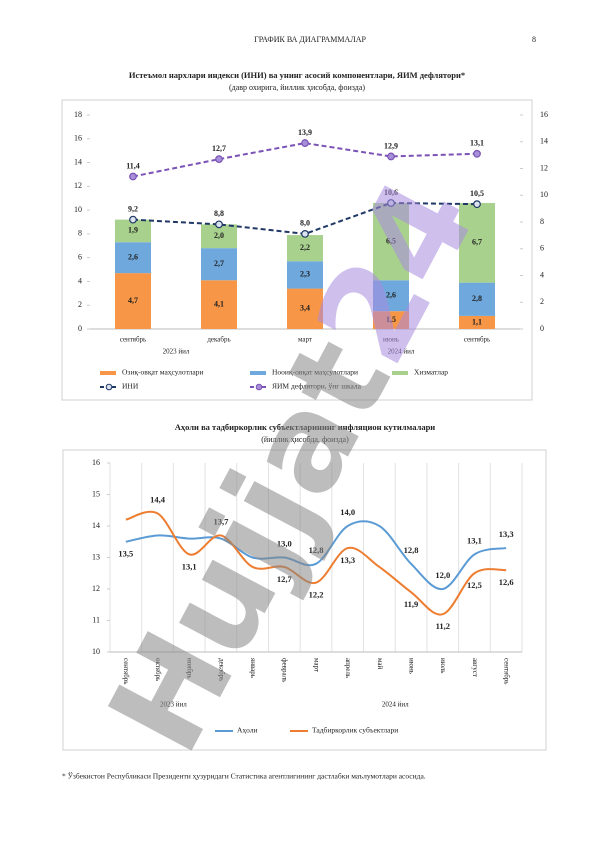  What do you see at coordinates (133, 165) in the screenshot?
I see `data-label: 11,4` at bounding box center [133, 165].